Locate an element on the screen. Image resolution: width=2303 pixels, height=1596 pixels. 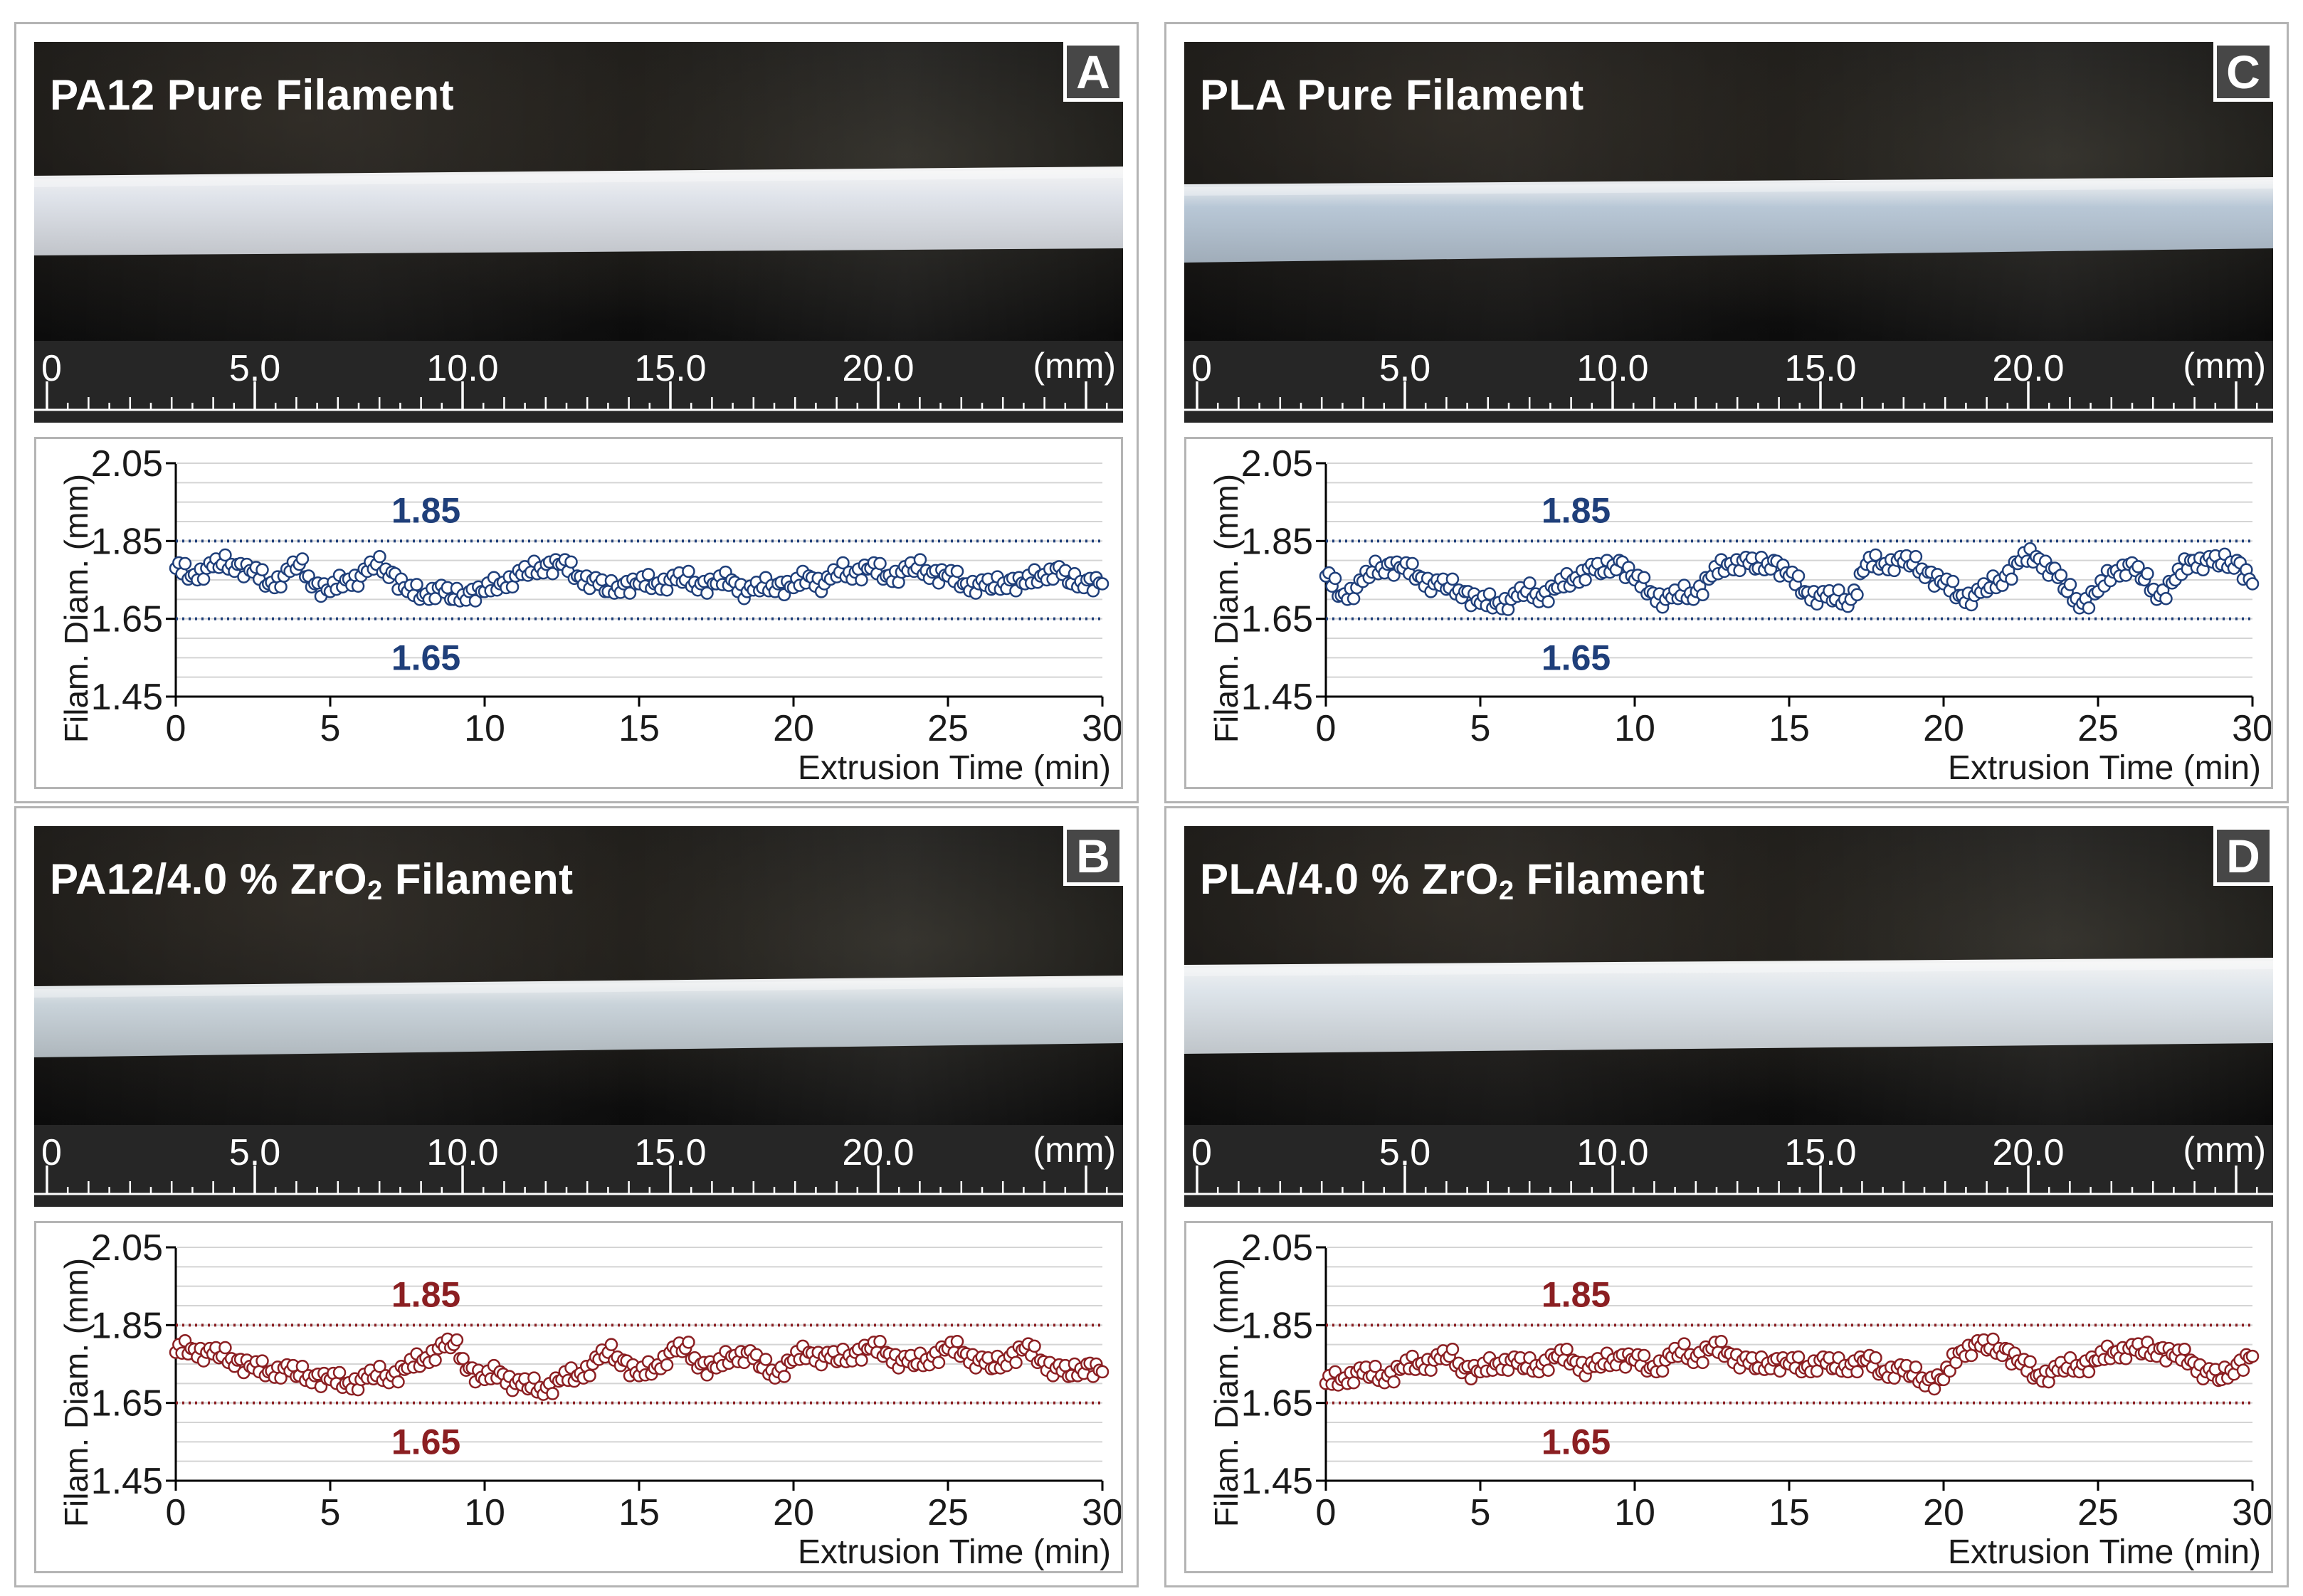
ruler-tick-label: 15.0 is located at coordinates (670, 369).